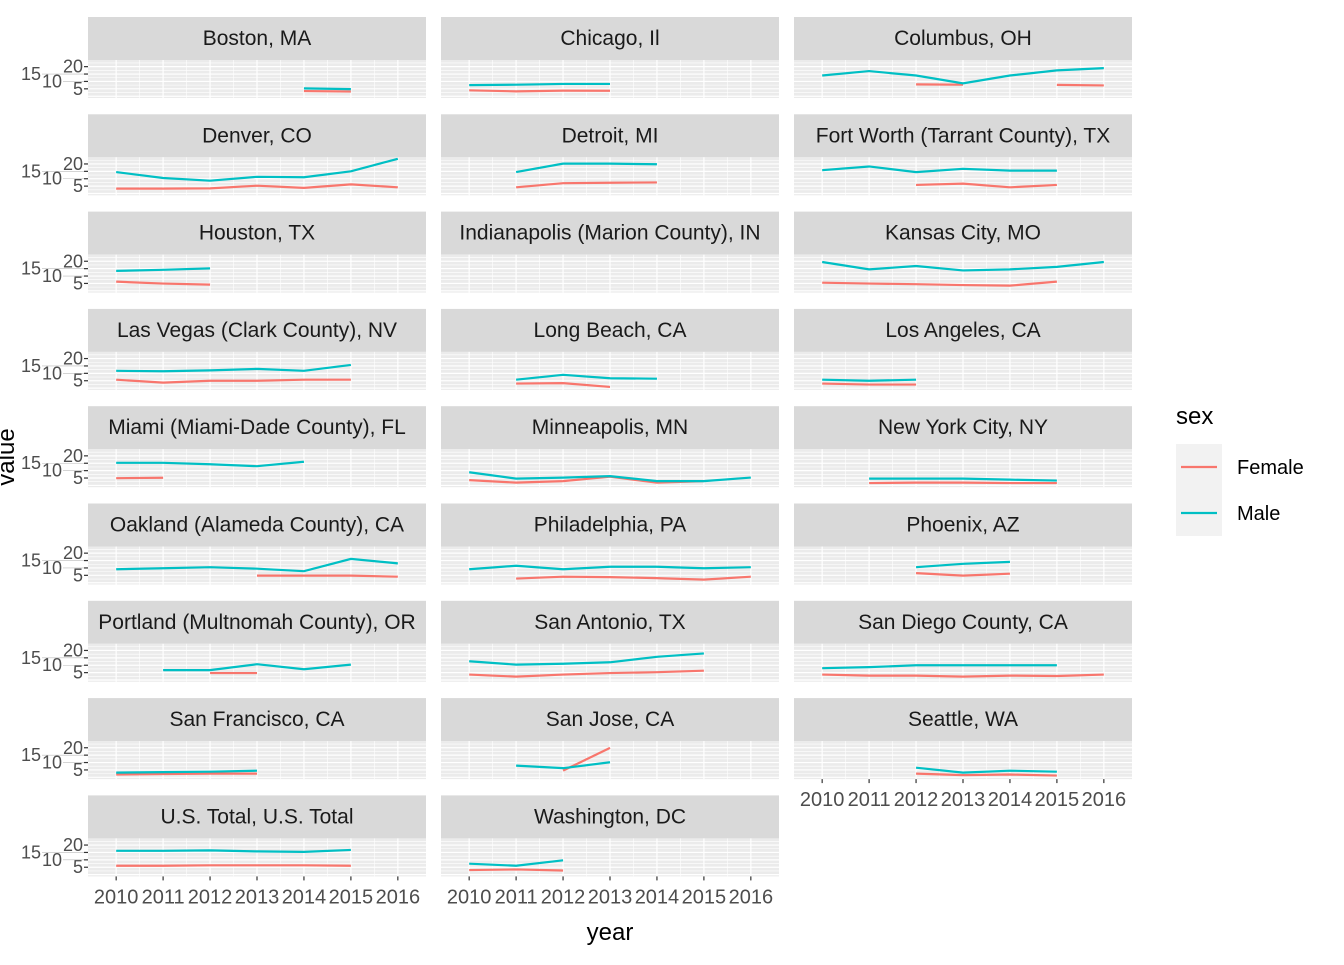 The height and width of the screenshot is (965, 1344). I want to click on facet-title: Chicago, Il, so click(609, 38).